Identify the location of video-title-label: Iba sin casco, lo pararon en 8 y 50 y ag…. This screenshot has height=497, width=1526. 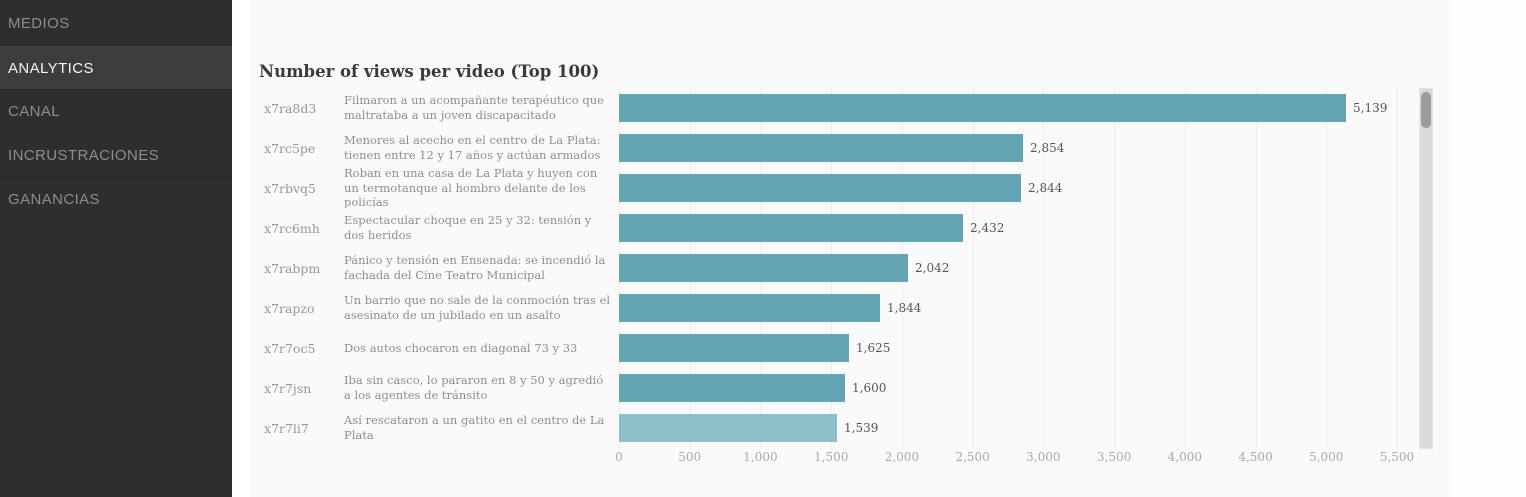
(474, 387).